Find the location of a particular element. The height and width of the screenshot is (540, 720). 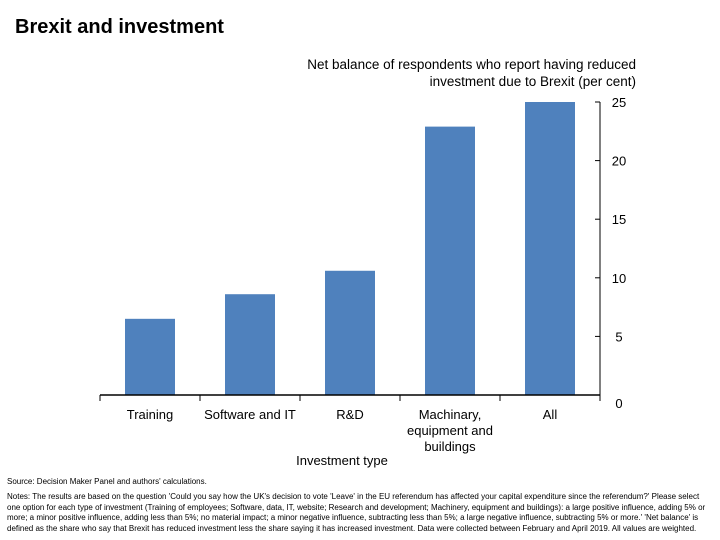

y-tick-label-4: 20 is located at coordinates (619, 161).